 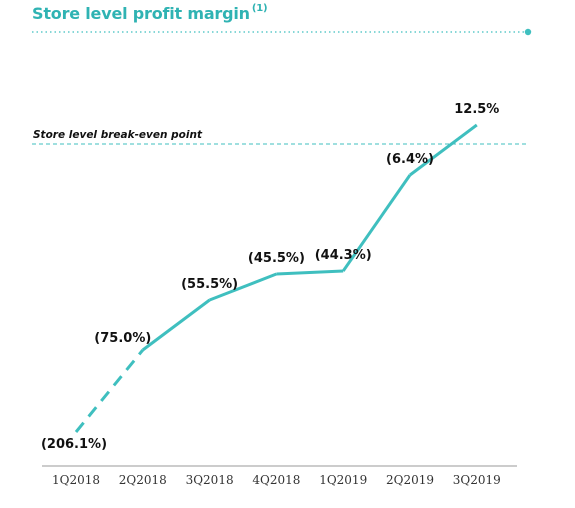 I want to click on chart-title-text: Store level profit margin, so click(x=141, y=13).